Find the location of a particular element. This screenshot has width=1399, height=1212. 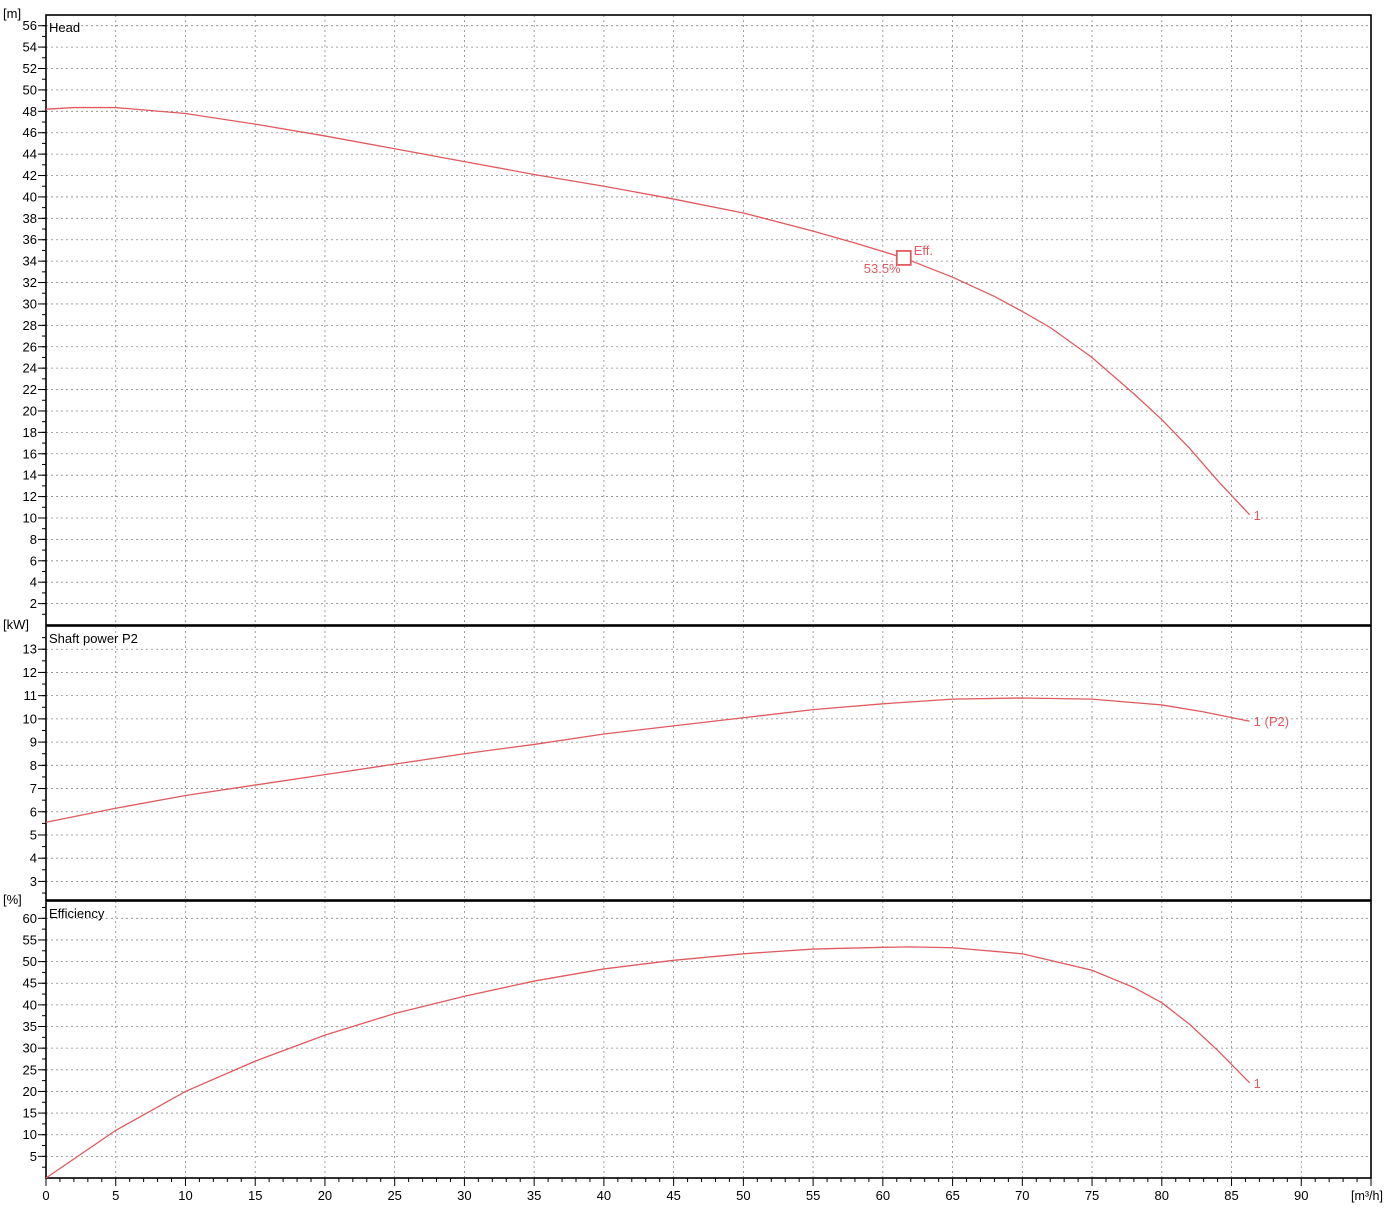

y-tick-label: 9 is located at coordinates (33, 742).